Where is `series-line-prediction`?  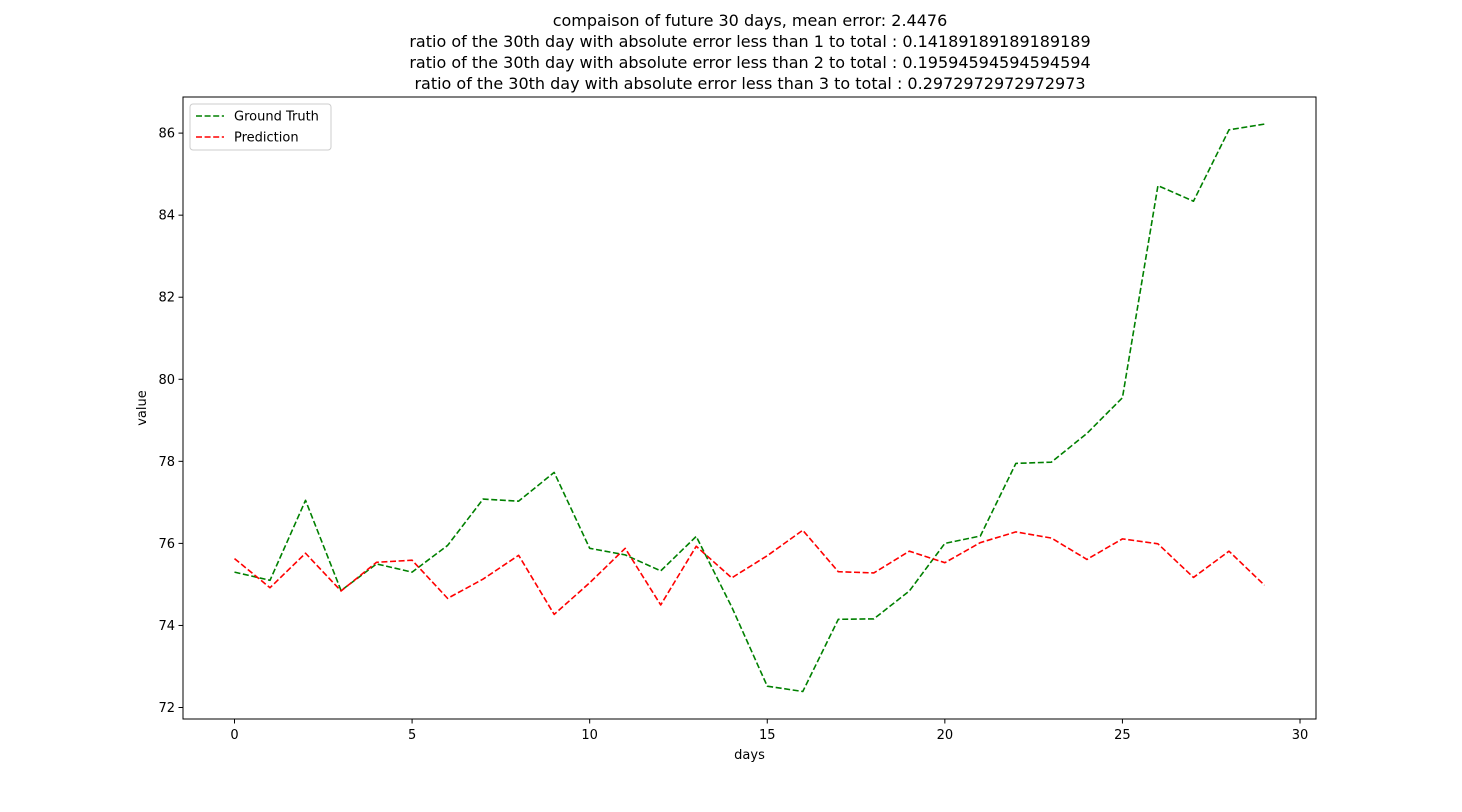 series-line-prediction is located at coordinates (749, 572).